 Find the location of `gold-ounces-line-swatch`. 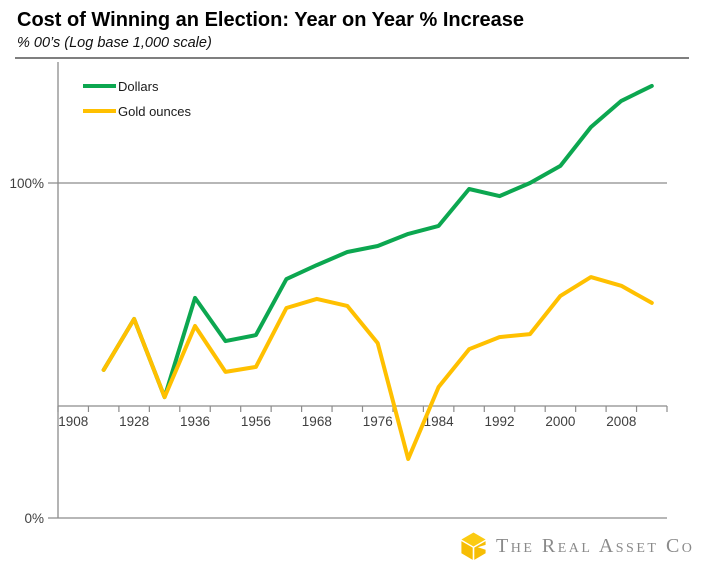

gold-ounces-line-swatch is located at coordinates (99, 111).